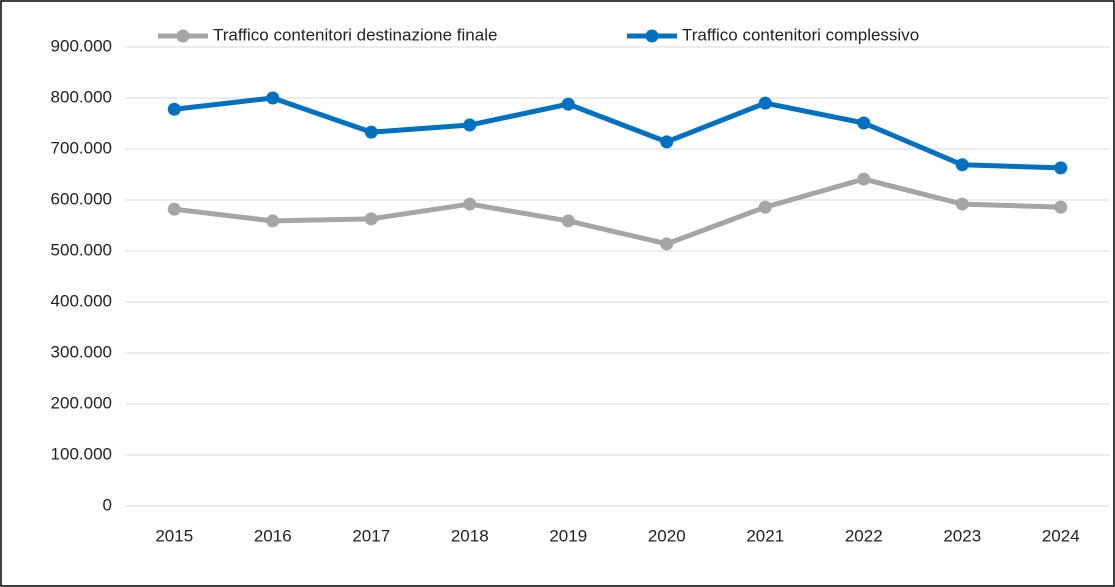  What do you see at coordinates (81, 147) in the screenshot?
I see `y-tick-label: 700.000` at bounding box center [81, 147].